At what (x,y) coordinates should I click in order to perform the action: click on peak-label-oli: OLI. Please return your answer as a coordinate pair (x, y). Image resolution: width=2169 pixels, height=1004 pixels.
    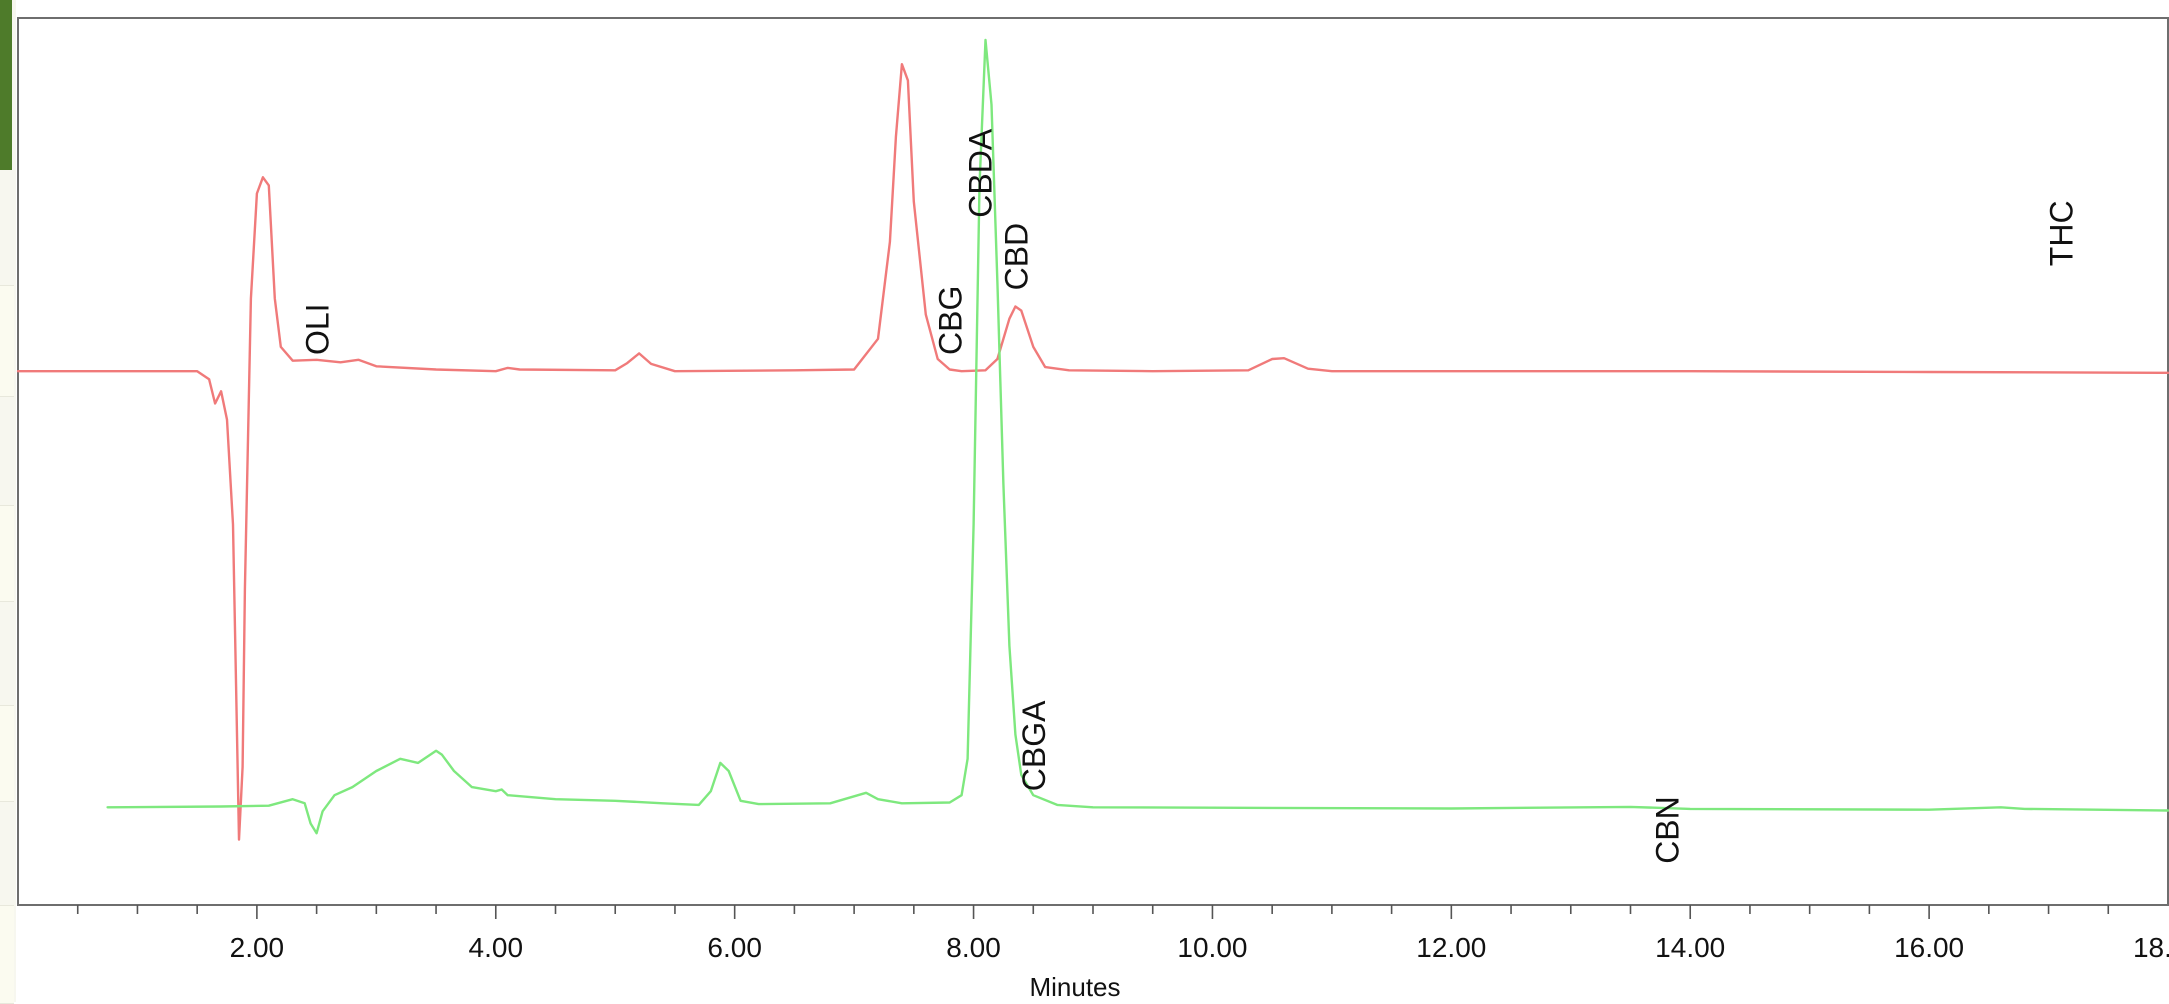
    Looking at the image, I should click on (318, 329).